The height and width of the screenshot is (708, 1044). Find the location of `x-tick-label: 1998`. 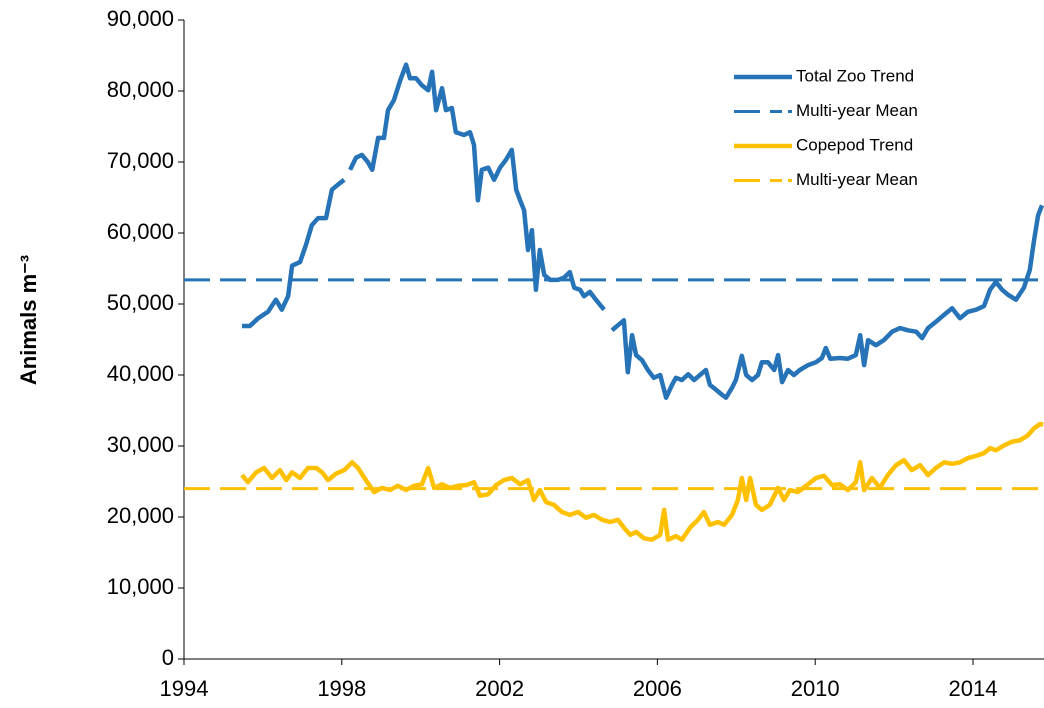

x-tick-label: 1998 is located at coordinates (341, 688).